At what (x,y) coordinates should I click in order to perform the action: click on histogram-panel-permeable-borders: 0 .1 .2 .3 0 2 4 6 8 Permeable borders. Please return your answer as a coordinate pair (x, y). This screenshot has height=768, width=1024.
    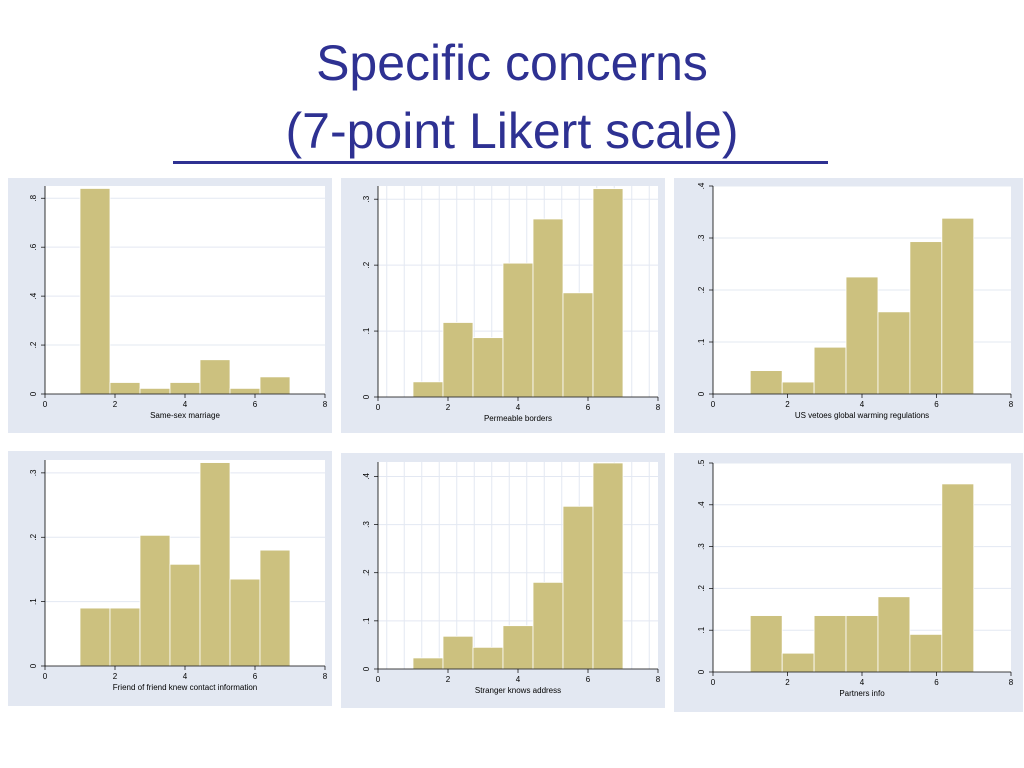
    Looking at the image, I should click on (503, 305).